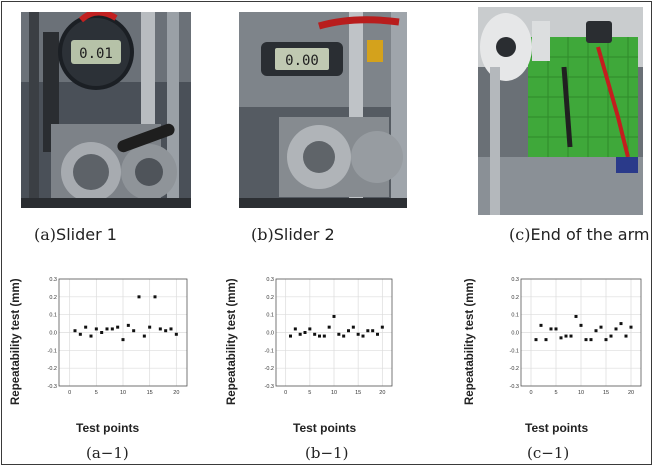 This screenshot has height=468, width=655. I want to click on chart-c1-tag: (c−1), so click(548, 453).